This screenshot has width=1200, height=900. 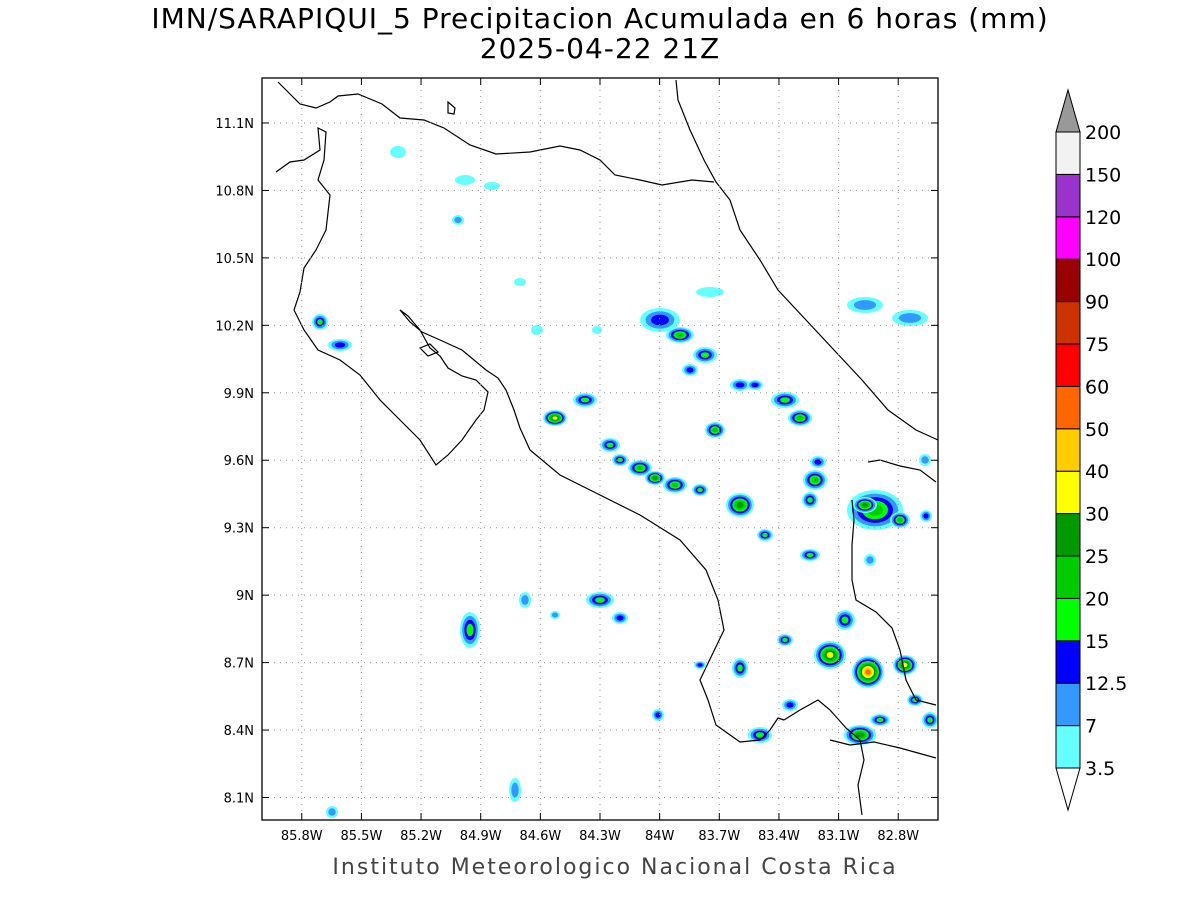 I want to click on colorbar-label: 15, so click(x=1097, y=642).